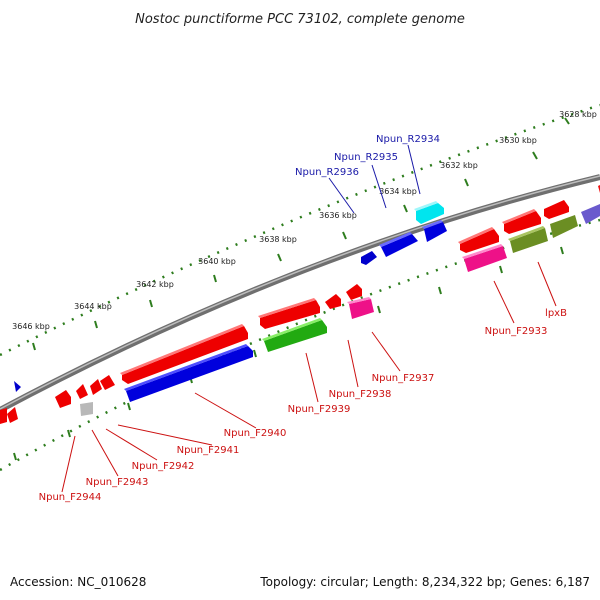 This screenshot has width=600, height=600. What do you see at coordinates (117, 482) in the screenshot?
I see `gene-label-reverse: Npun_F2943` at bounding box center [117, 482].